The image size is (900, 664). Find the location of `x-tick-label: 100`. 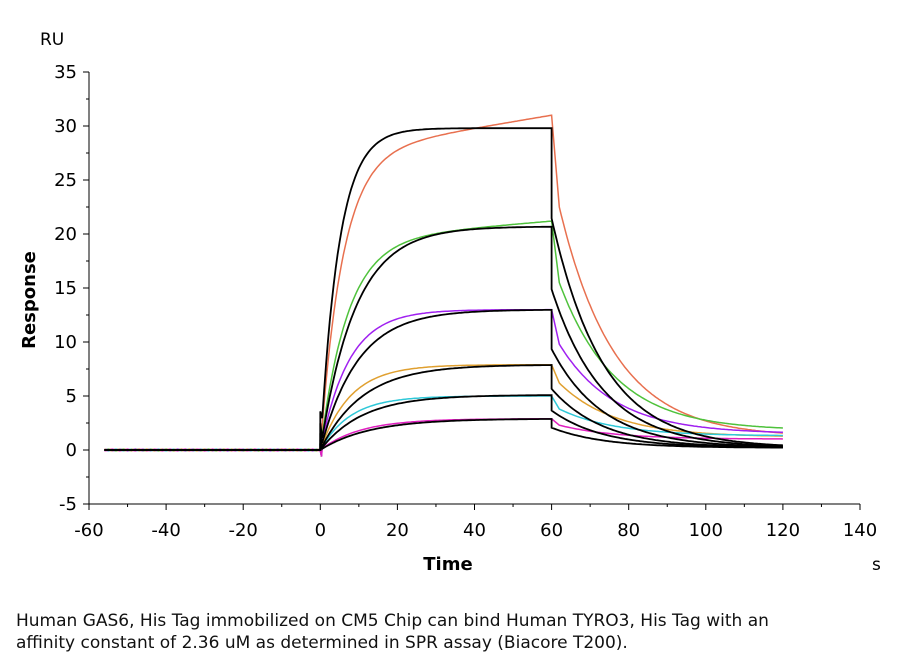

x-tick-label: 100 is located at coordinates (706, 530).